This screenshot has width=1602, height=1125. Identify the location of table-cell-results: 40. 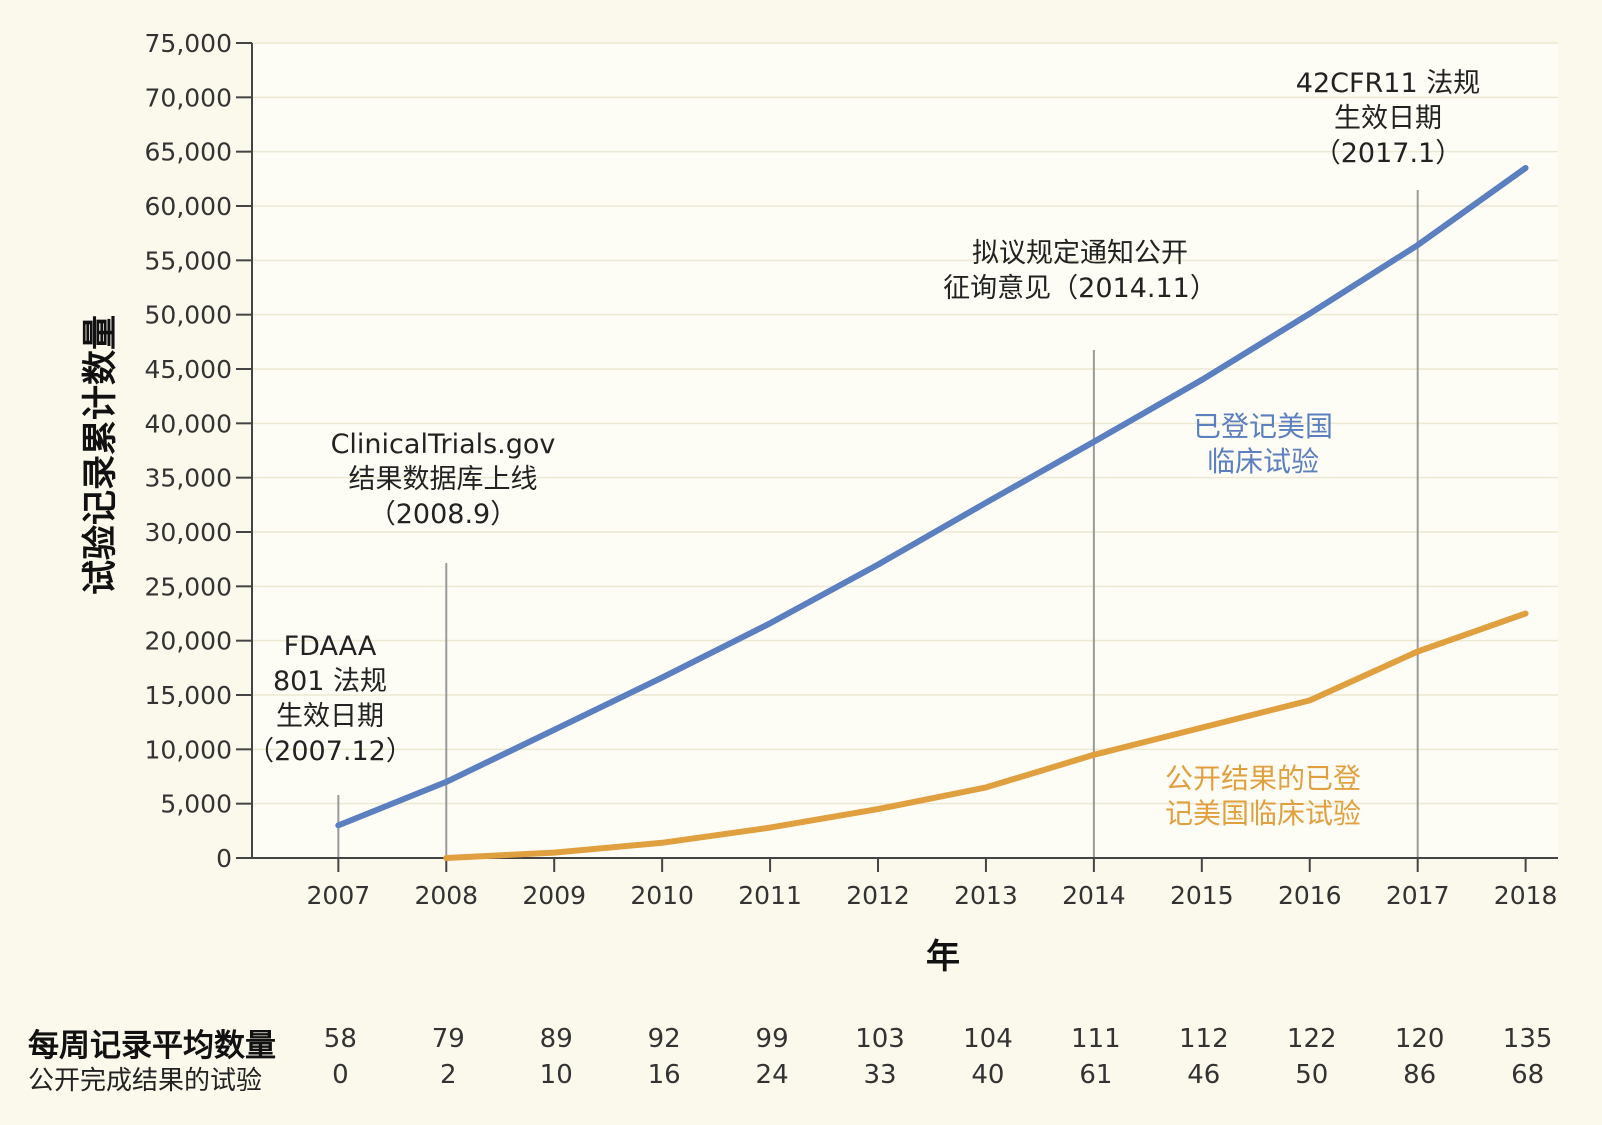
(988, 1075).